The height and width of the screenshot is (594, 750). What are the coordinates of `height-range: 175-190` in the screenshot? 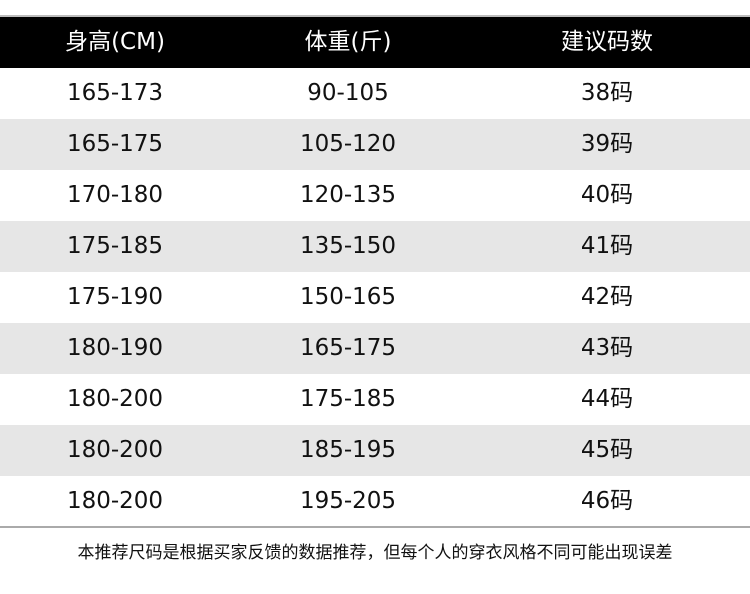 It's located at (115, 297).